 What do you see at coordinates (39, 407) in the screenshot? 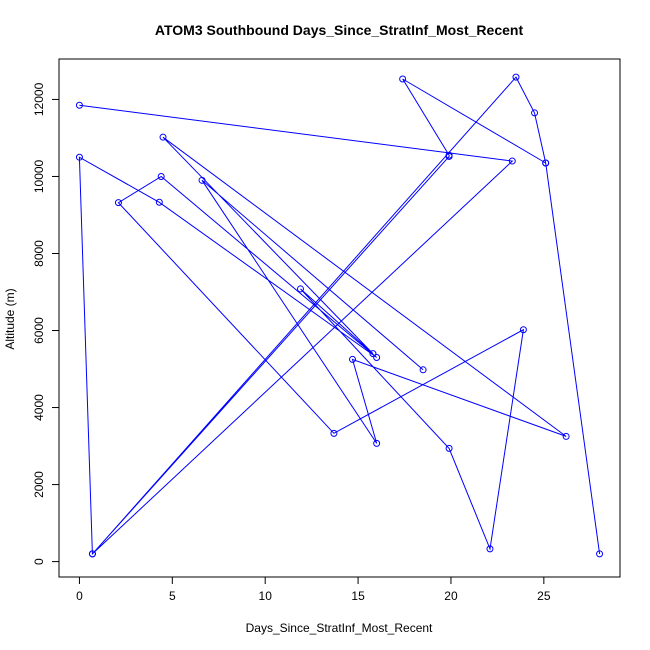
I see `y-tick-label: 4000` at bounding box center [39, 407].